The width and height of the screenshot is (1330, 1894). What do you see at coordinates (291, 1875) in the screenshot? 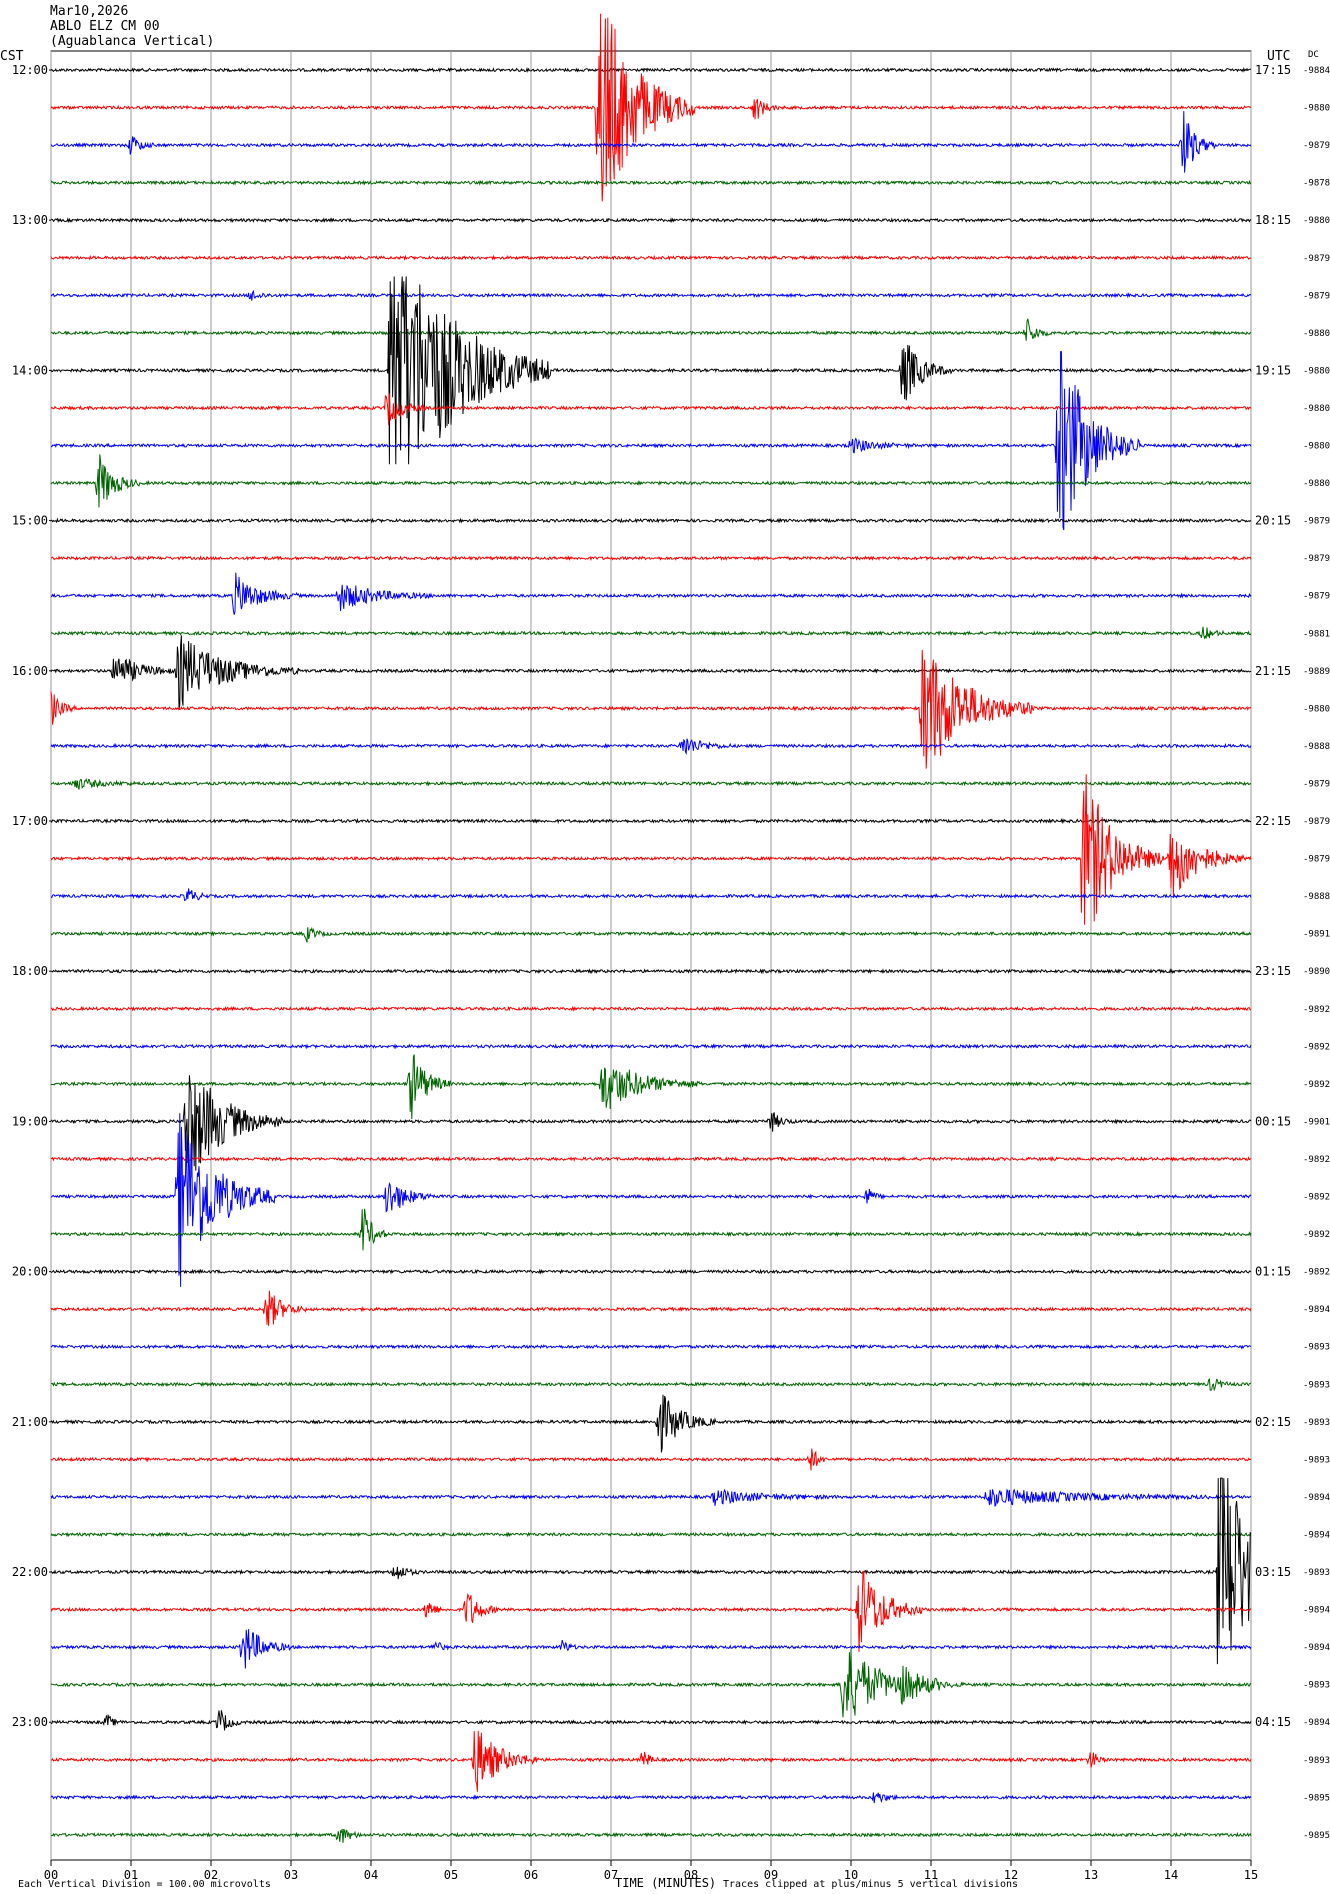
I see `x-tick-label: 03` at bounding box center [291, 1875].